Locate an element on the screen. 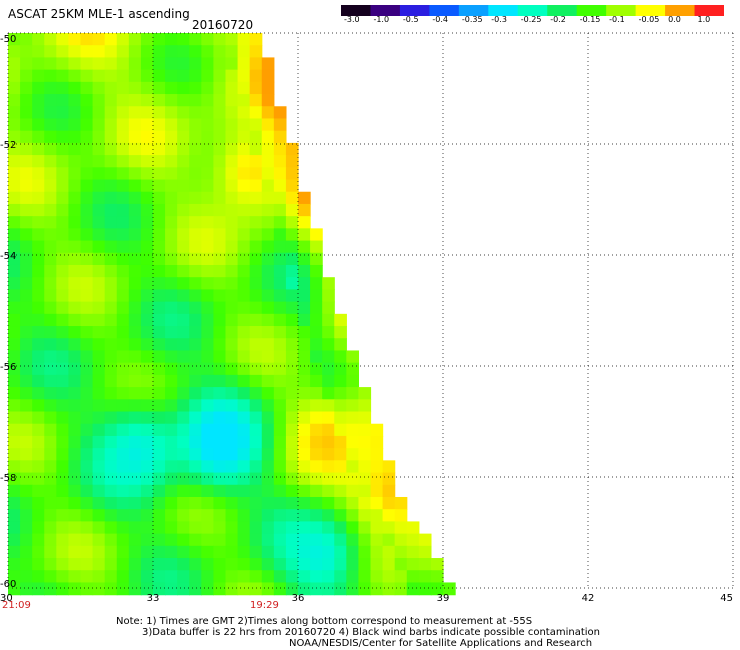  colorbar-tick-label: 0.0 is located at coordinates (674, 18).